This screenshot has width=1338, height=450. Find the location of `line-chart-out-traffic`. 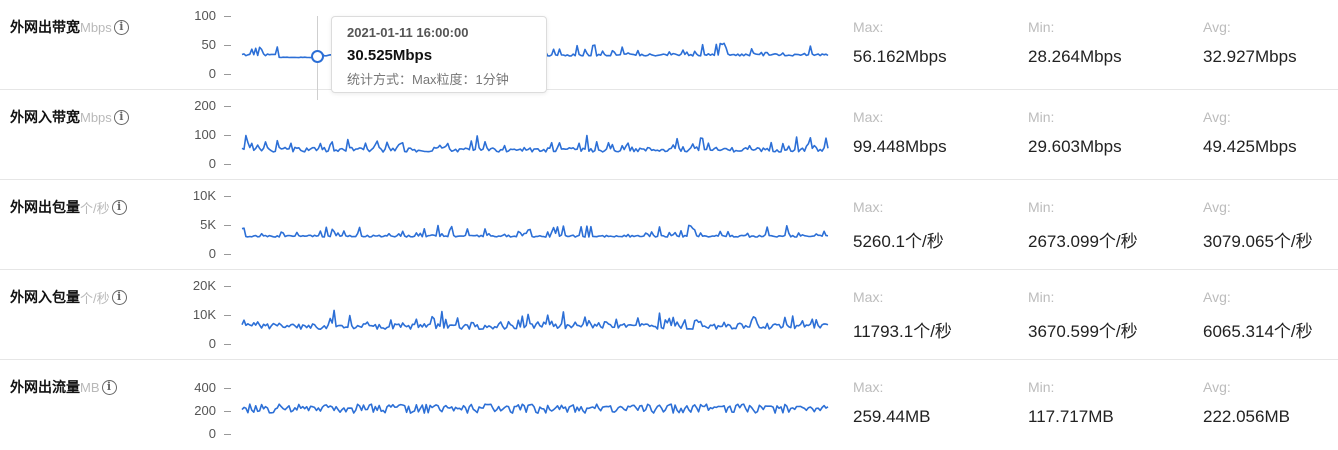

line-chart-out-traffic is located at coordinates (535, 405).